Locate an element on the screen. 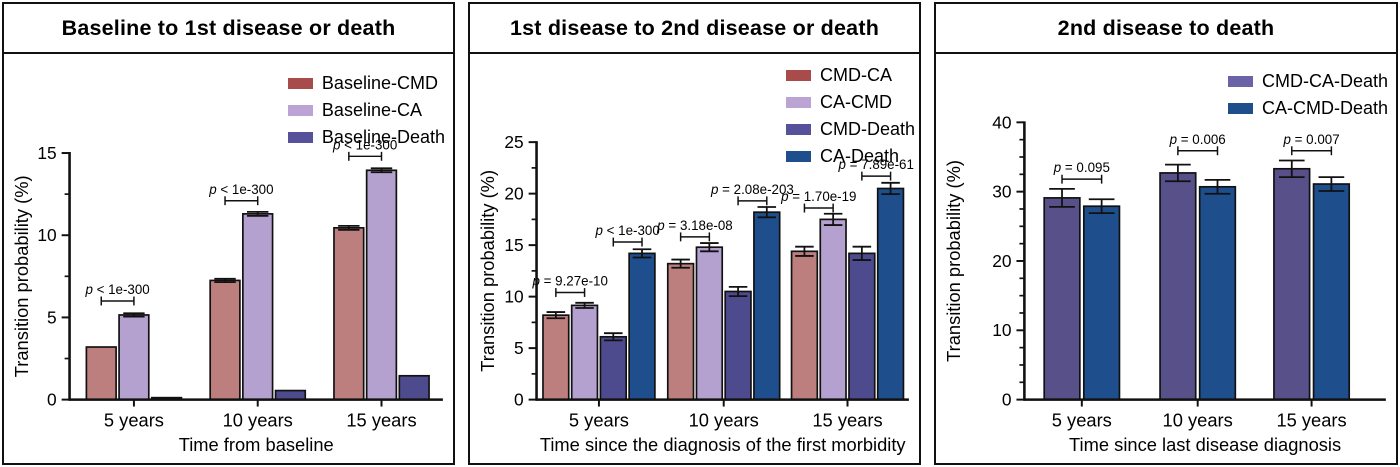  legend-label: CMD-Death is located at coordinates (867, 129).